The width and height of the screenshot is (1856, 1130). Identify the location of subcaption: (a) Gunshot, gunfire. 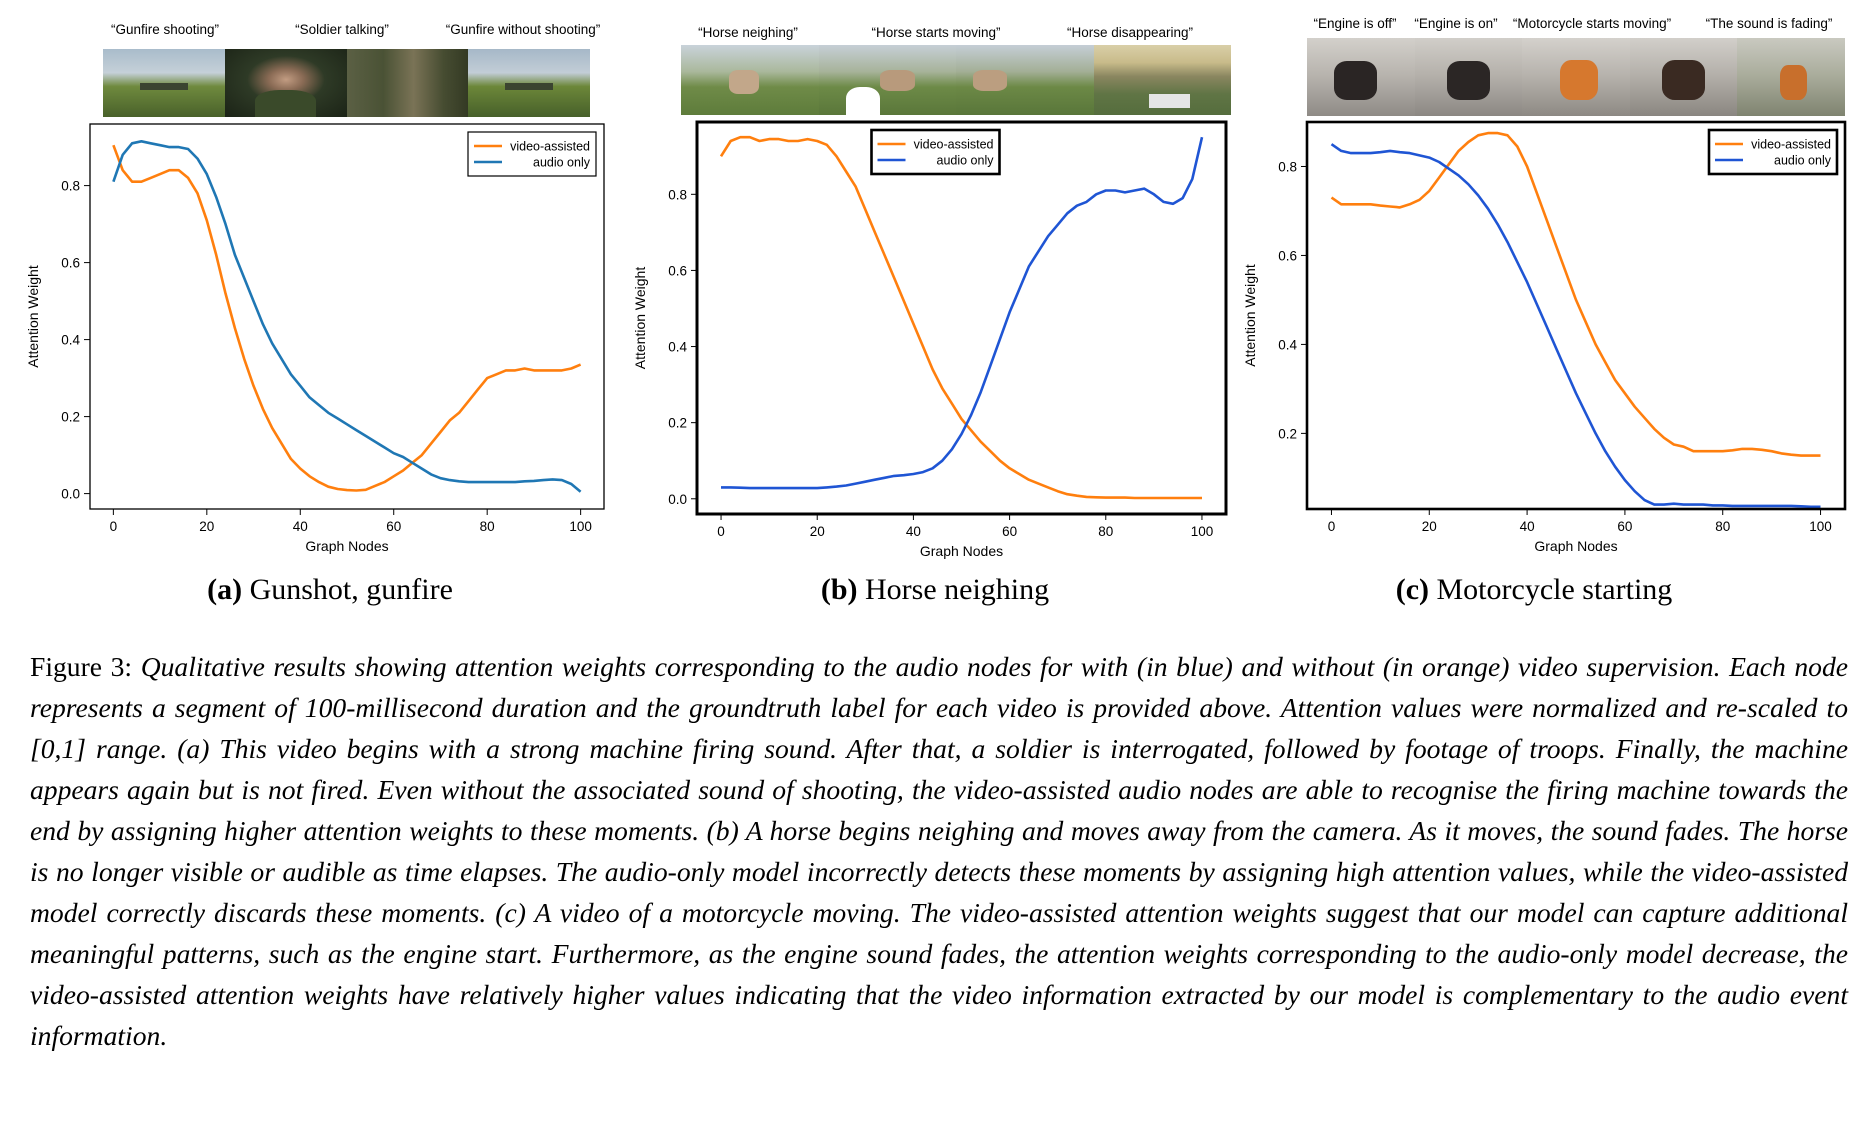
(330, 590).